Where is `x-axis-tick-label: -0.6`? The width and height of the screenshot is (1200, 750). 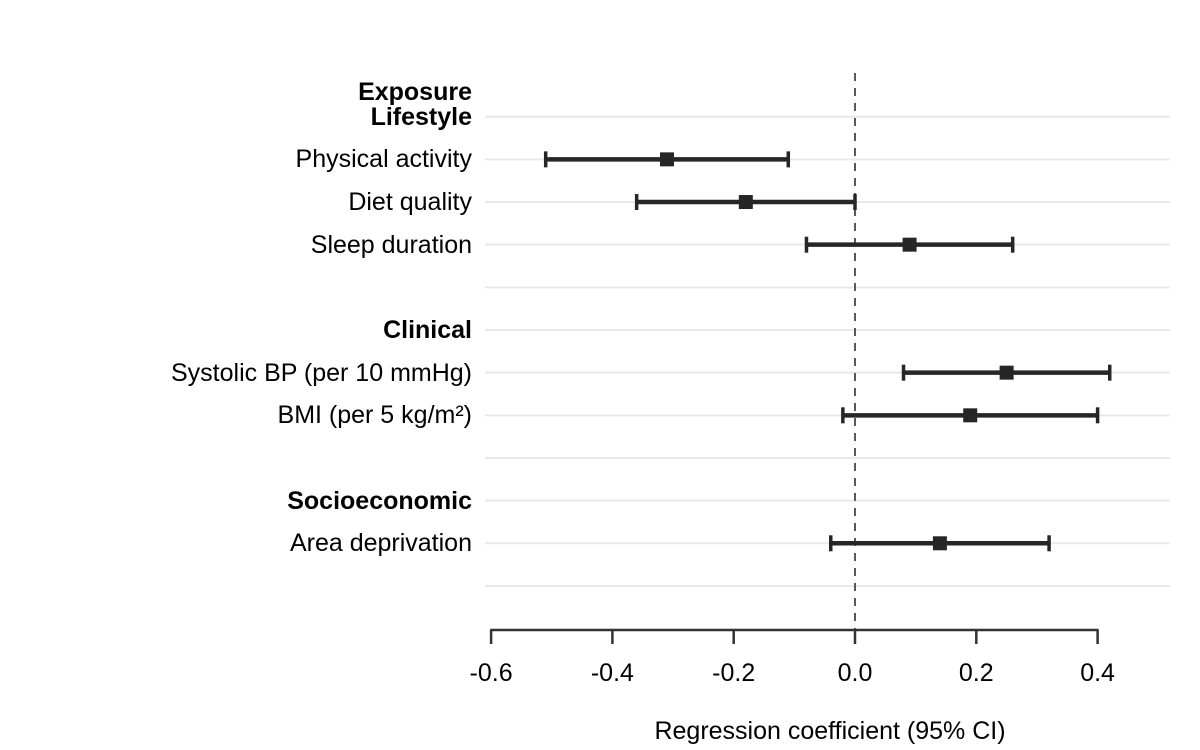 x-axis-tick-label: -0.6 is located at coordinates (491, 673).